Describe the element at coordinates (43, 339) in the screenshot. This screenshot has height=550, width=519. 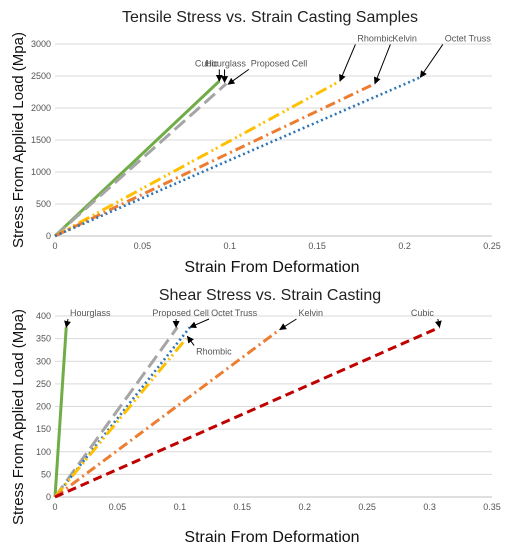
I see `shear-y-tick-label: 350` at that location.